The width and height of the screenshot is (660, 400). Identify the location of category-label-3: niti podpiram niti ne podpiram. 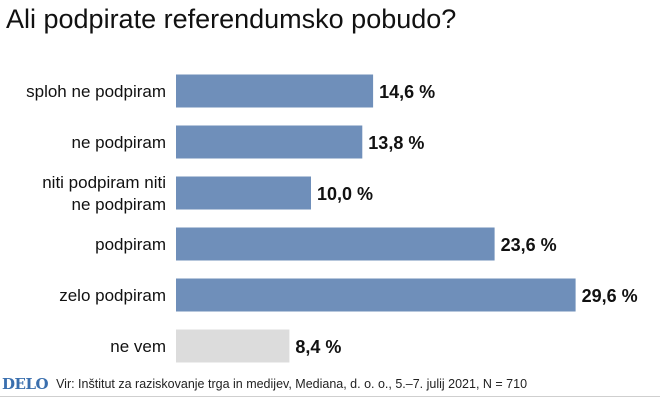
(104, 193).